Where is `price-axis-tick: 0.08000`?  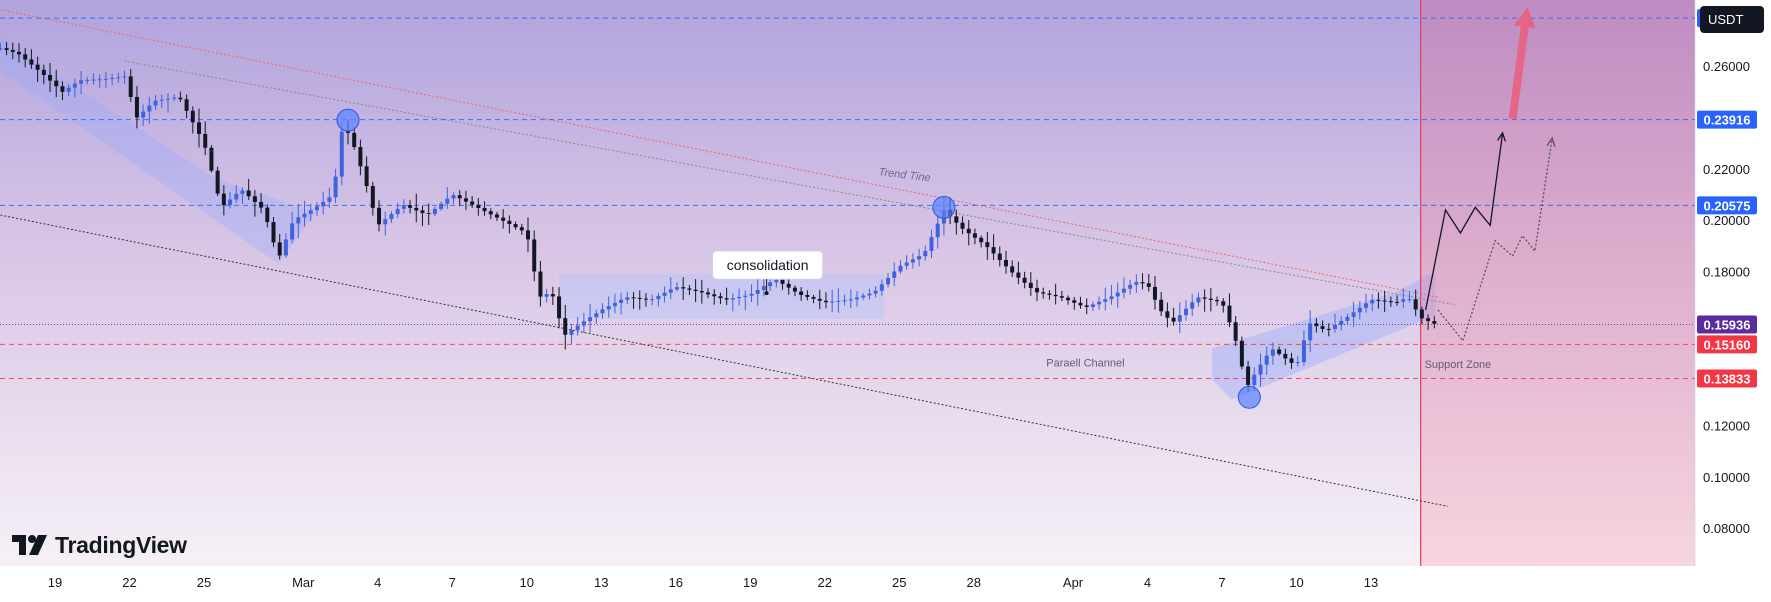
price-axis-tick: 0.08000 is located at coordinates (1726, 528).